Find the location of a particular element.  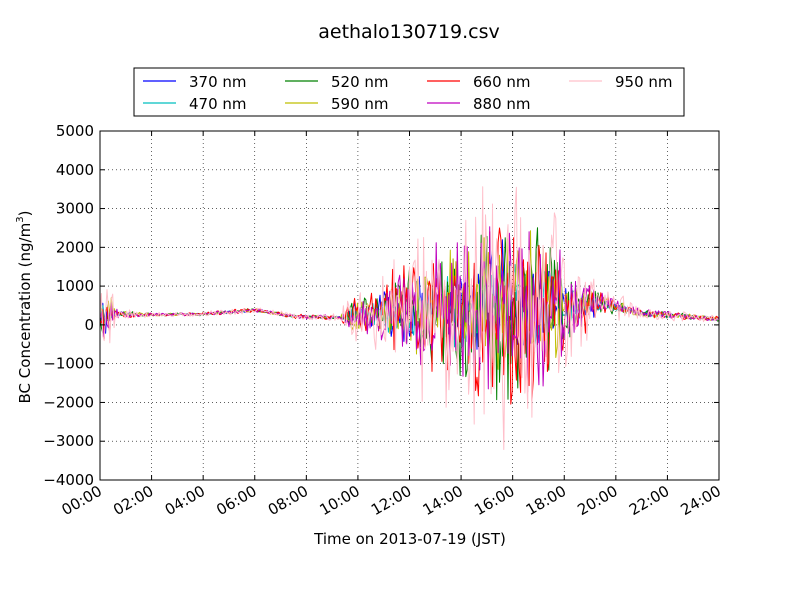

y-axis-label-main: BC Concentration (ng/m is located at coordinates (25, 313).